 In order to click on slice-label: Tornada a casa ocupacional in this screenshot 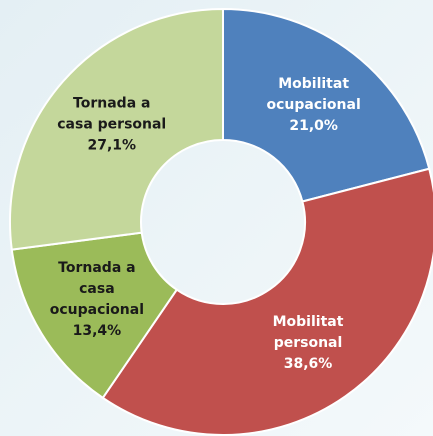, I will do `click(97, 289)`.